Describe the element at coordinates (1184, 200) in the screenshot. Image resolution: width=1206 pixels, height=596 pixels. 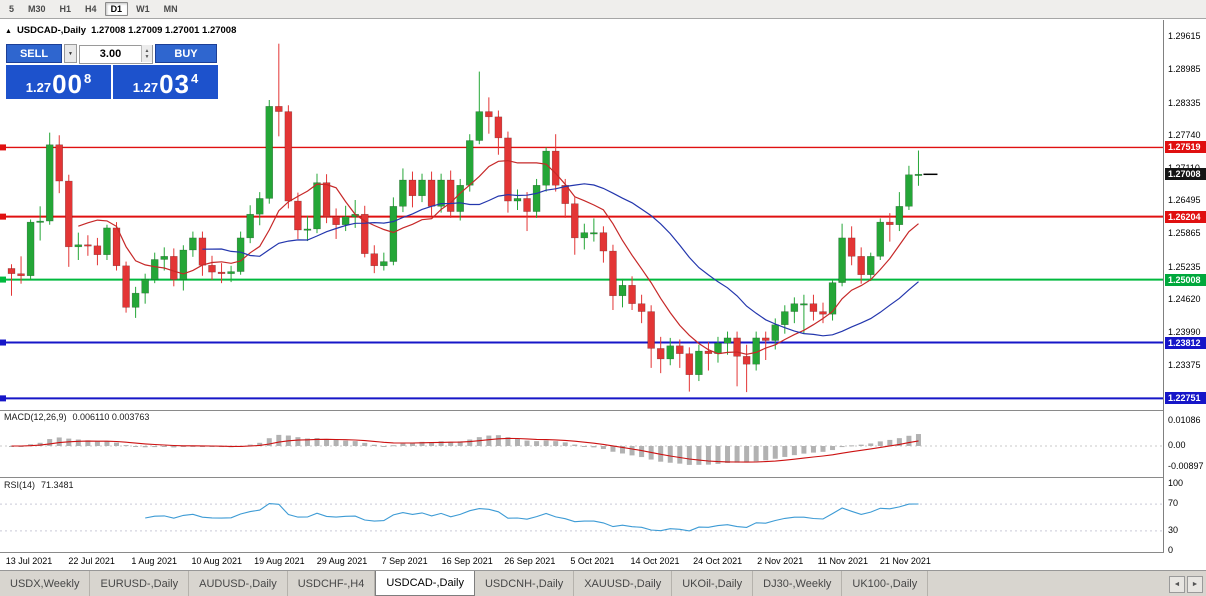
I see `price-tick: 1.26495` at that location.